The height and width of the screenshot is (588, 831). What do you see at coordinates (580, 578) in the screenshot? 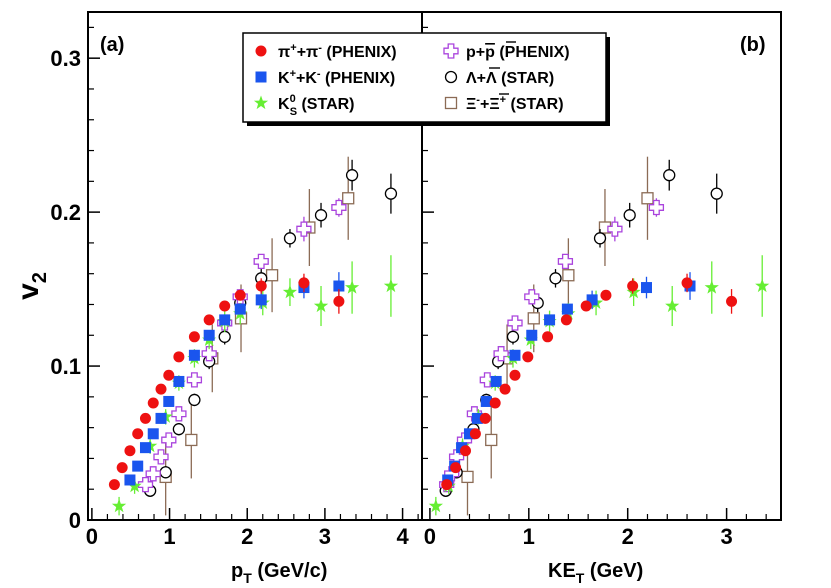
I see `panel-b-x-title-sub: T` at bounding box center [580, 578].